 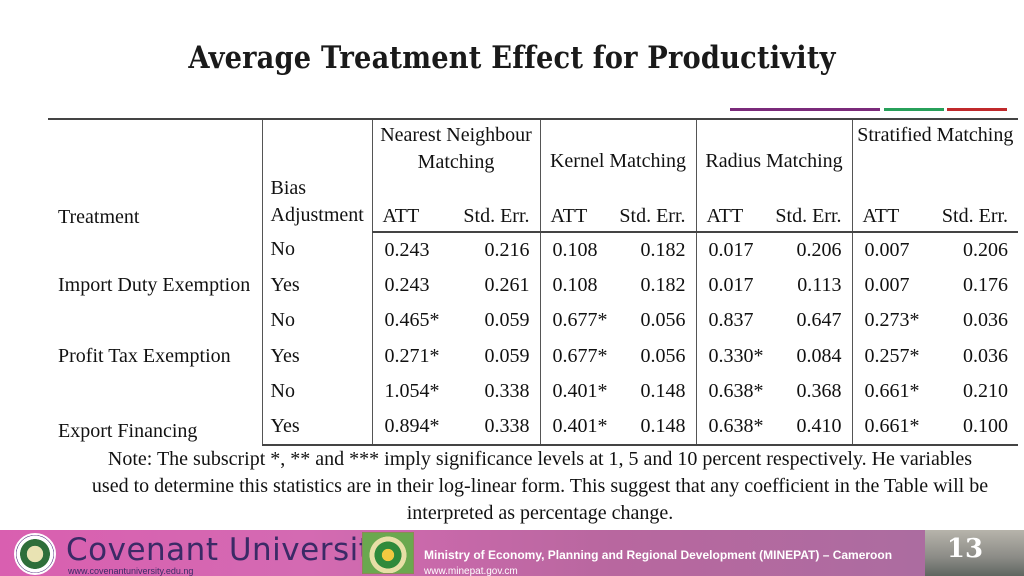 I want to click on header-treatment: Treatment, so click(x=155, y=175).